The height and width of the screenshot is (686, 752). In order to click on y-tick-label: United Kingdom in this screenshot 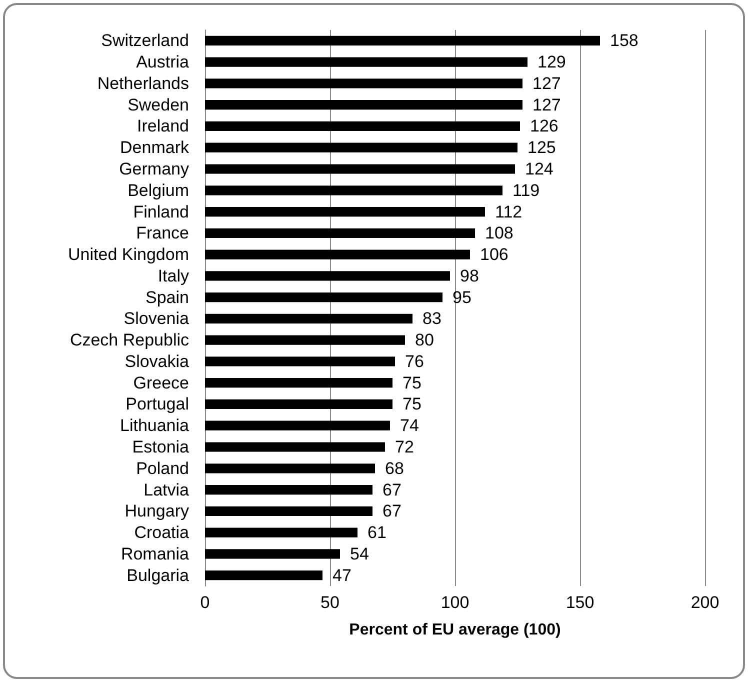, I will do `click(128, 254)`.